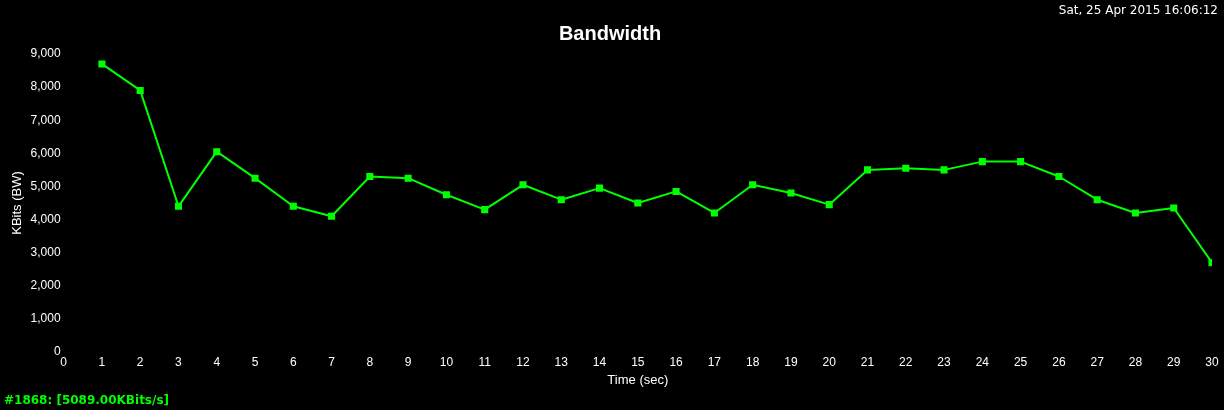 This screenshot has height=410, width=1224. Describe the element at coordinates (45, 285) in the screenshot. I see `y-tick-label: 2,000` at that location.